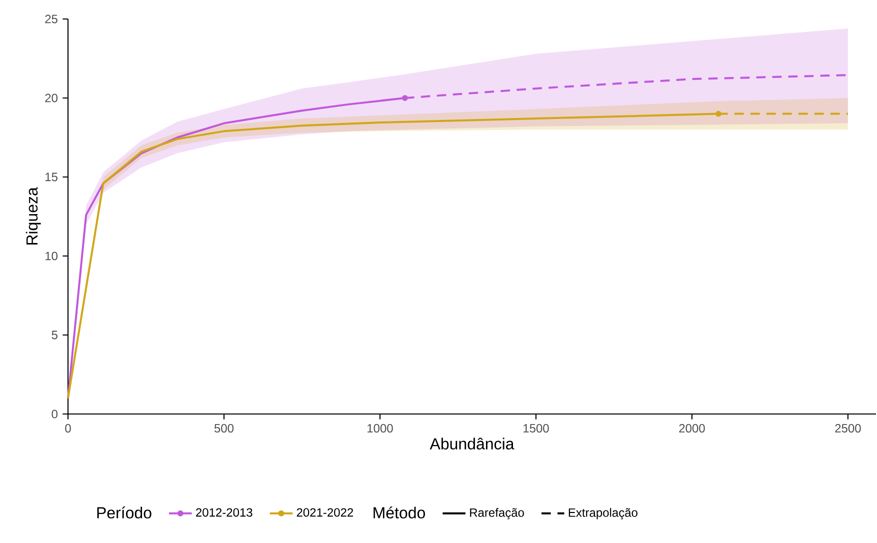 The image size is (877, 543). What do you see at coordinates (55, 414) in the screenshot?
I see `y-tick-label: 0` at bounding box center [55, 414].